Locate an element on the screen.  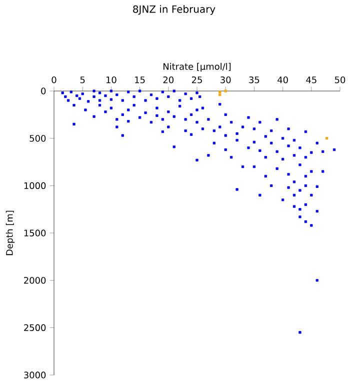
x-axis-title: Nitrate [µmol/l] is located at coordinates (197, 67).